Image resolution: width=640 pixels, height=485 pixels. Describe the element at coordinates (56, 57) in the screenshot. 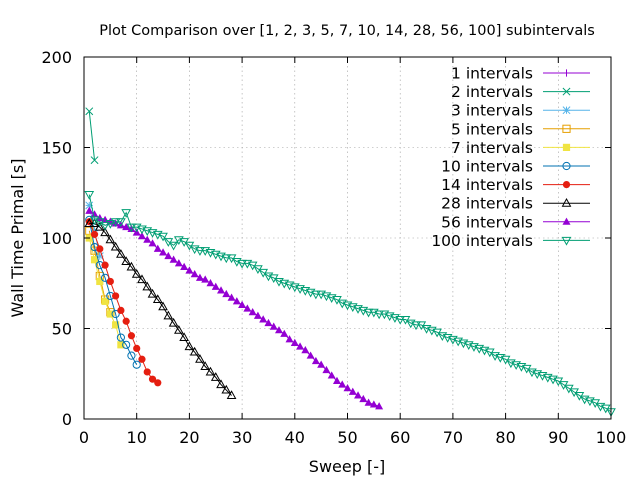

I see `y-tick-label: 200` at that location.